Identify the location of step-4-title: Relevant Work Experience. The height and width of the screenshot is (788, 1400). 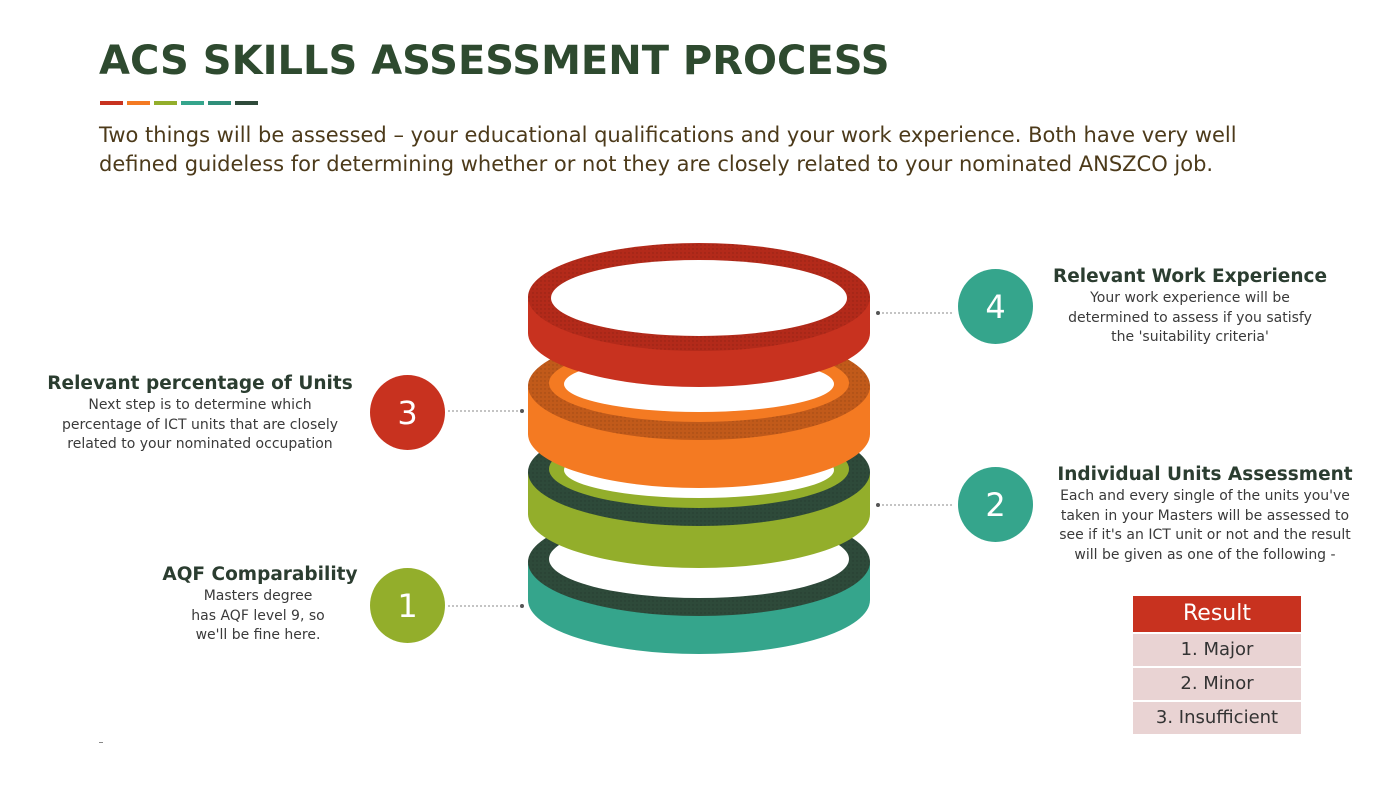
(1190, 276).